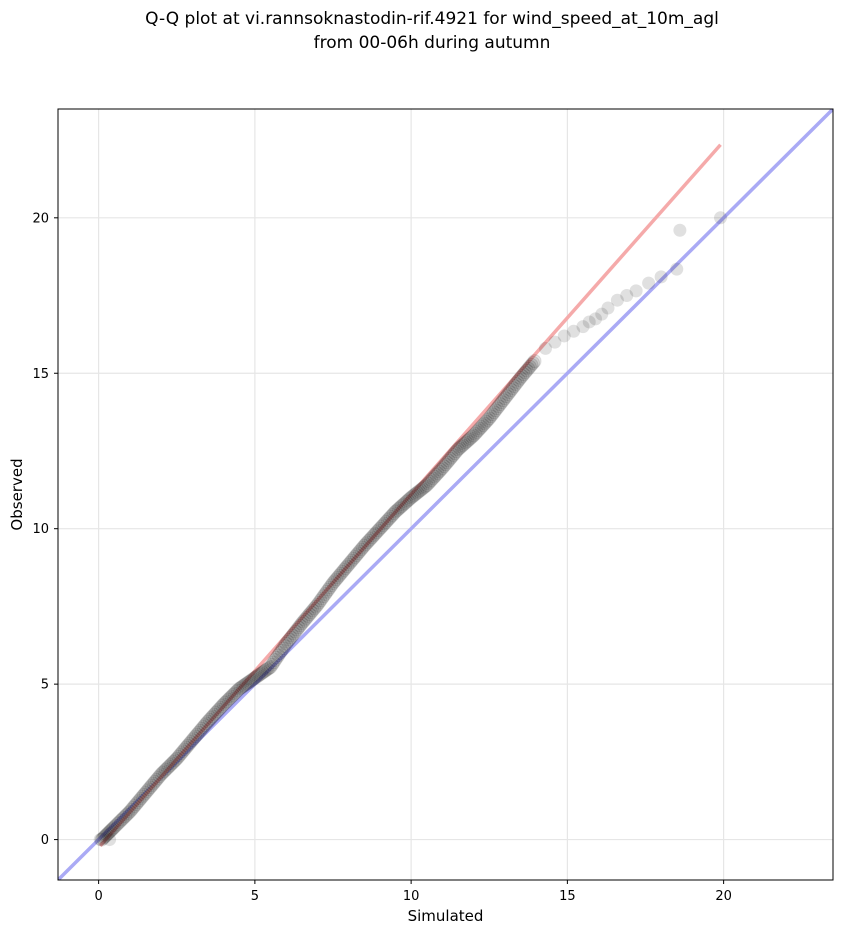 The image size is (843, 934). I want to click on chart-title-line-2: from 00-06h during autumn, so click(432, 43).